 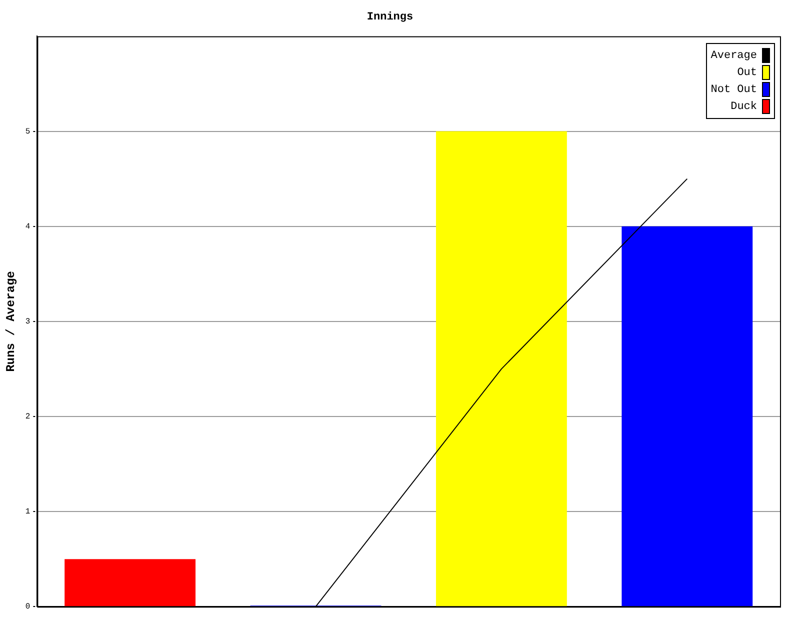 What do you see at coordinates (390, 17) in the screenshot?
I see `chart-title: Innings` at bounding box center [390, 17].